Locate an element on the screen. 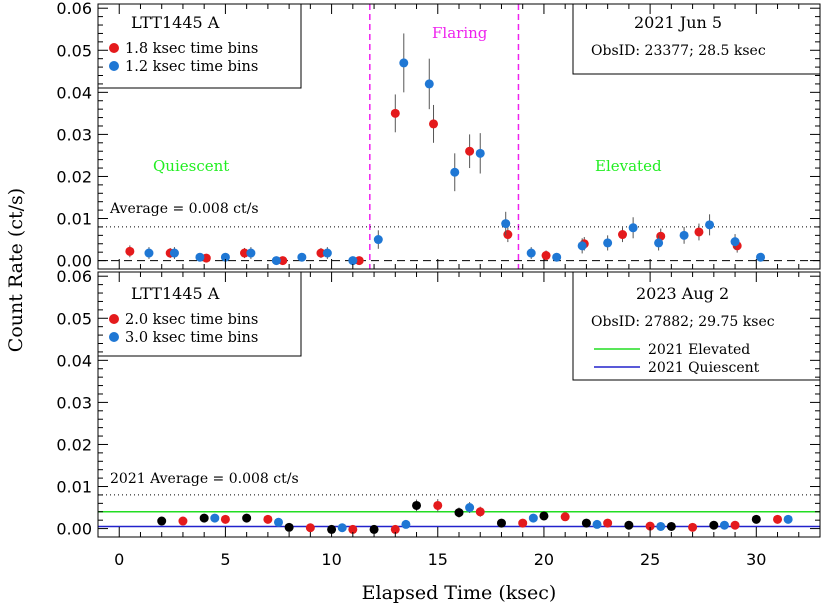  top-ytick-label: 0.01 is located at coordinates (74, 219).